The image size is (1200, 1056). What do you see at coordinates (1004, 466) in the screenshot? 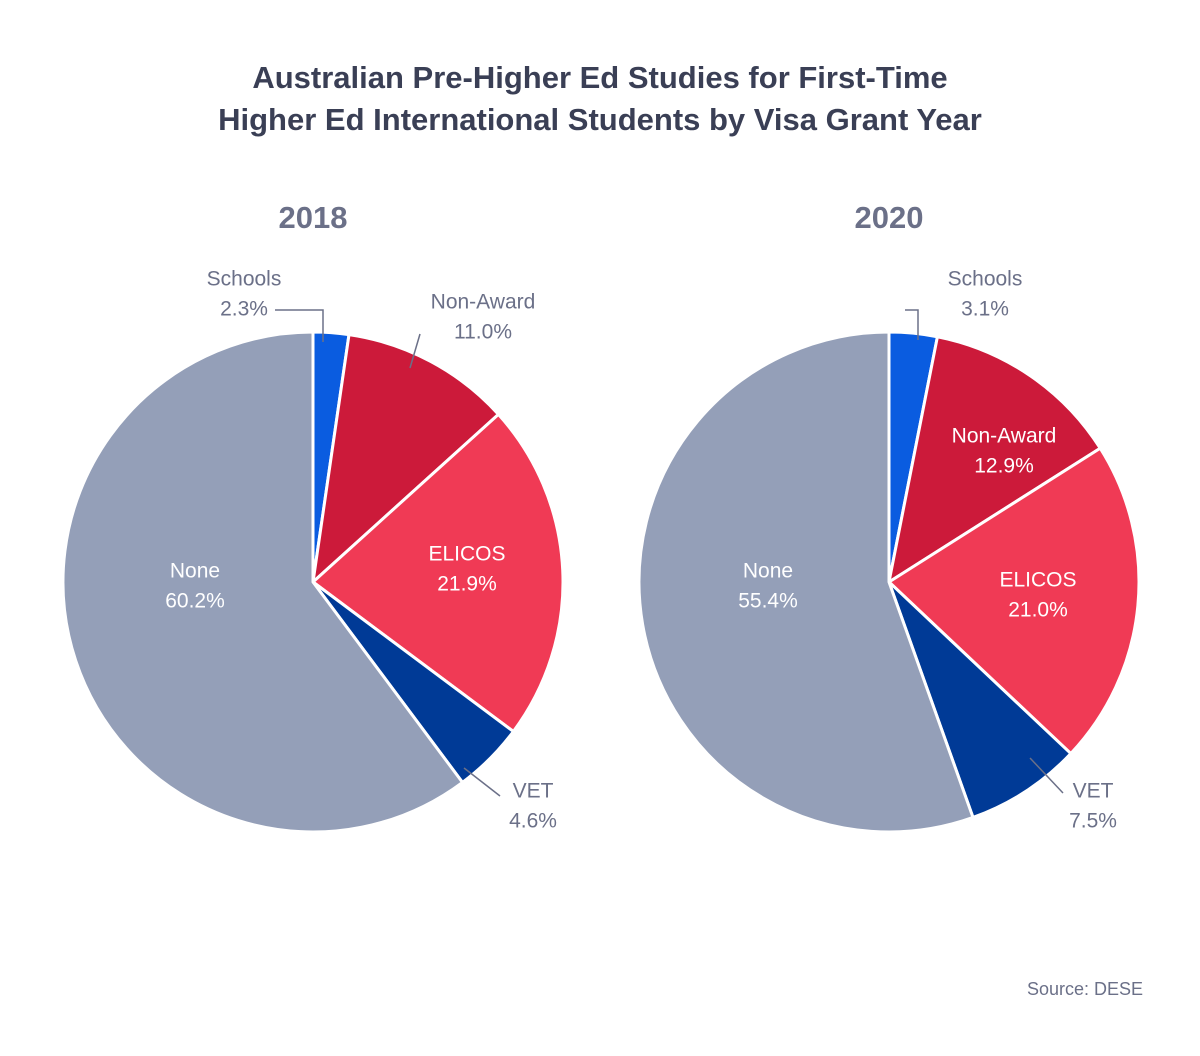
I see `slice-value-label: 12.9%` at bounding box center [1004, 466].